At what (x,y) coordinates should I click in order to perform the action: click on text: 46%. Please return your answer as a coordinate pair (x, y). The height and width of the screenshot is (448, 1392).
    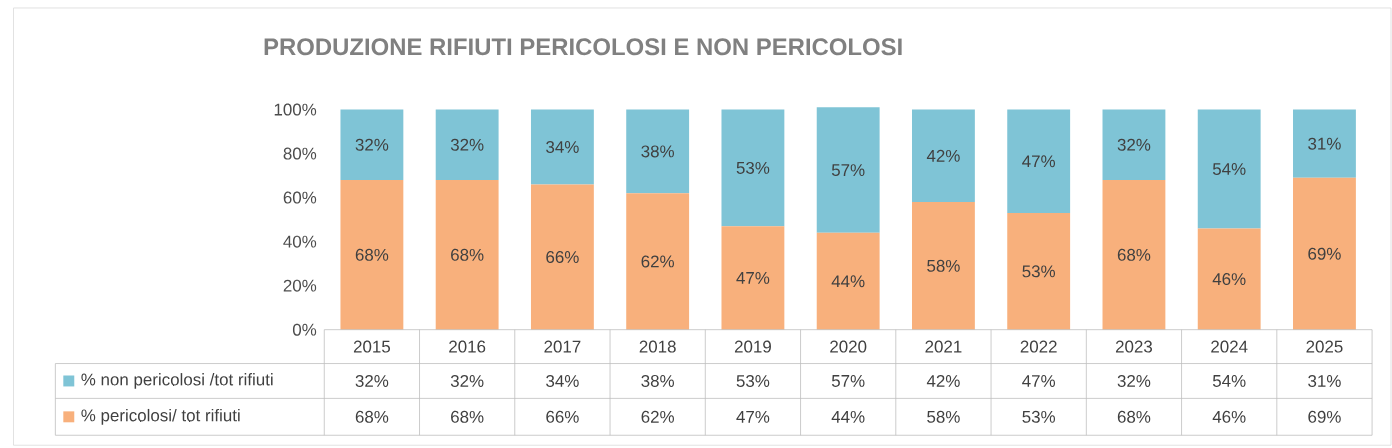
    Looking at the image, I should click on (1229, 278).